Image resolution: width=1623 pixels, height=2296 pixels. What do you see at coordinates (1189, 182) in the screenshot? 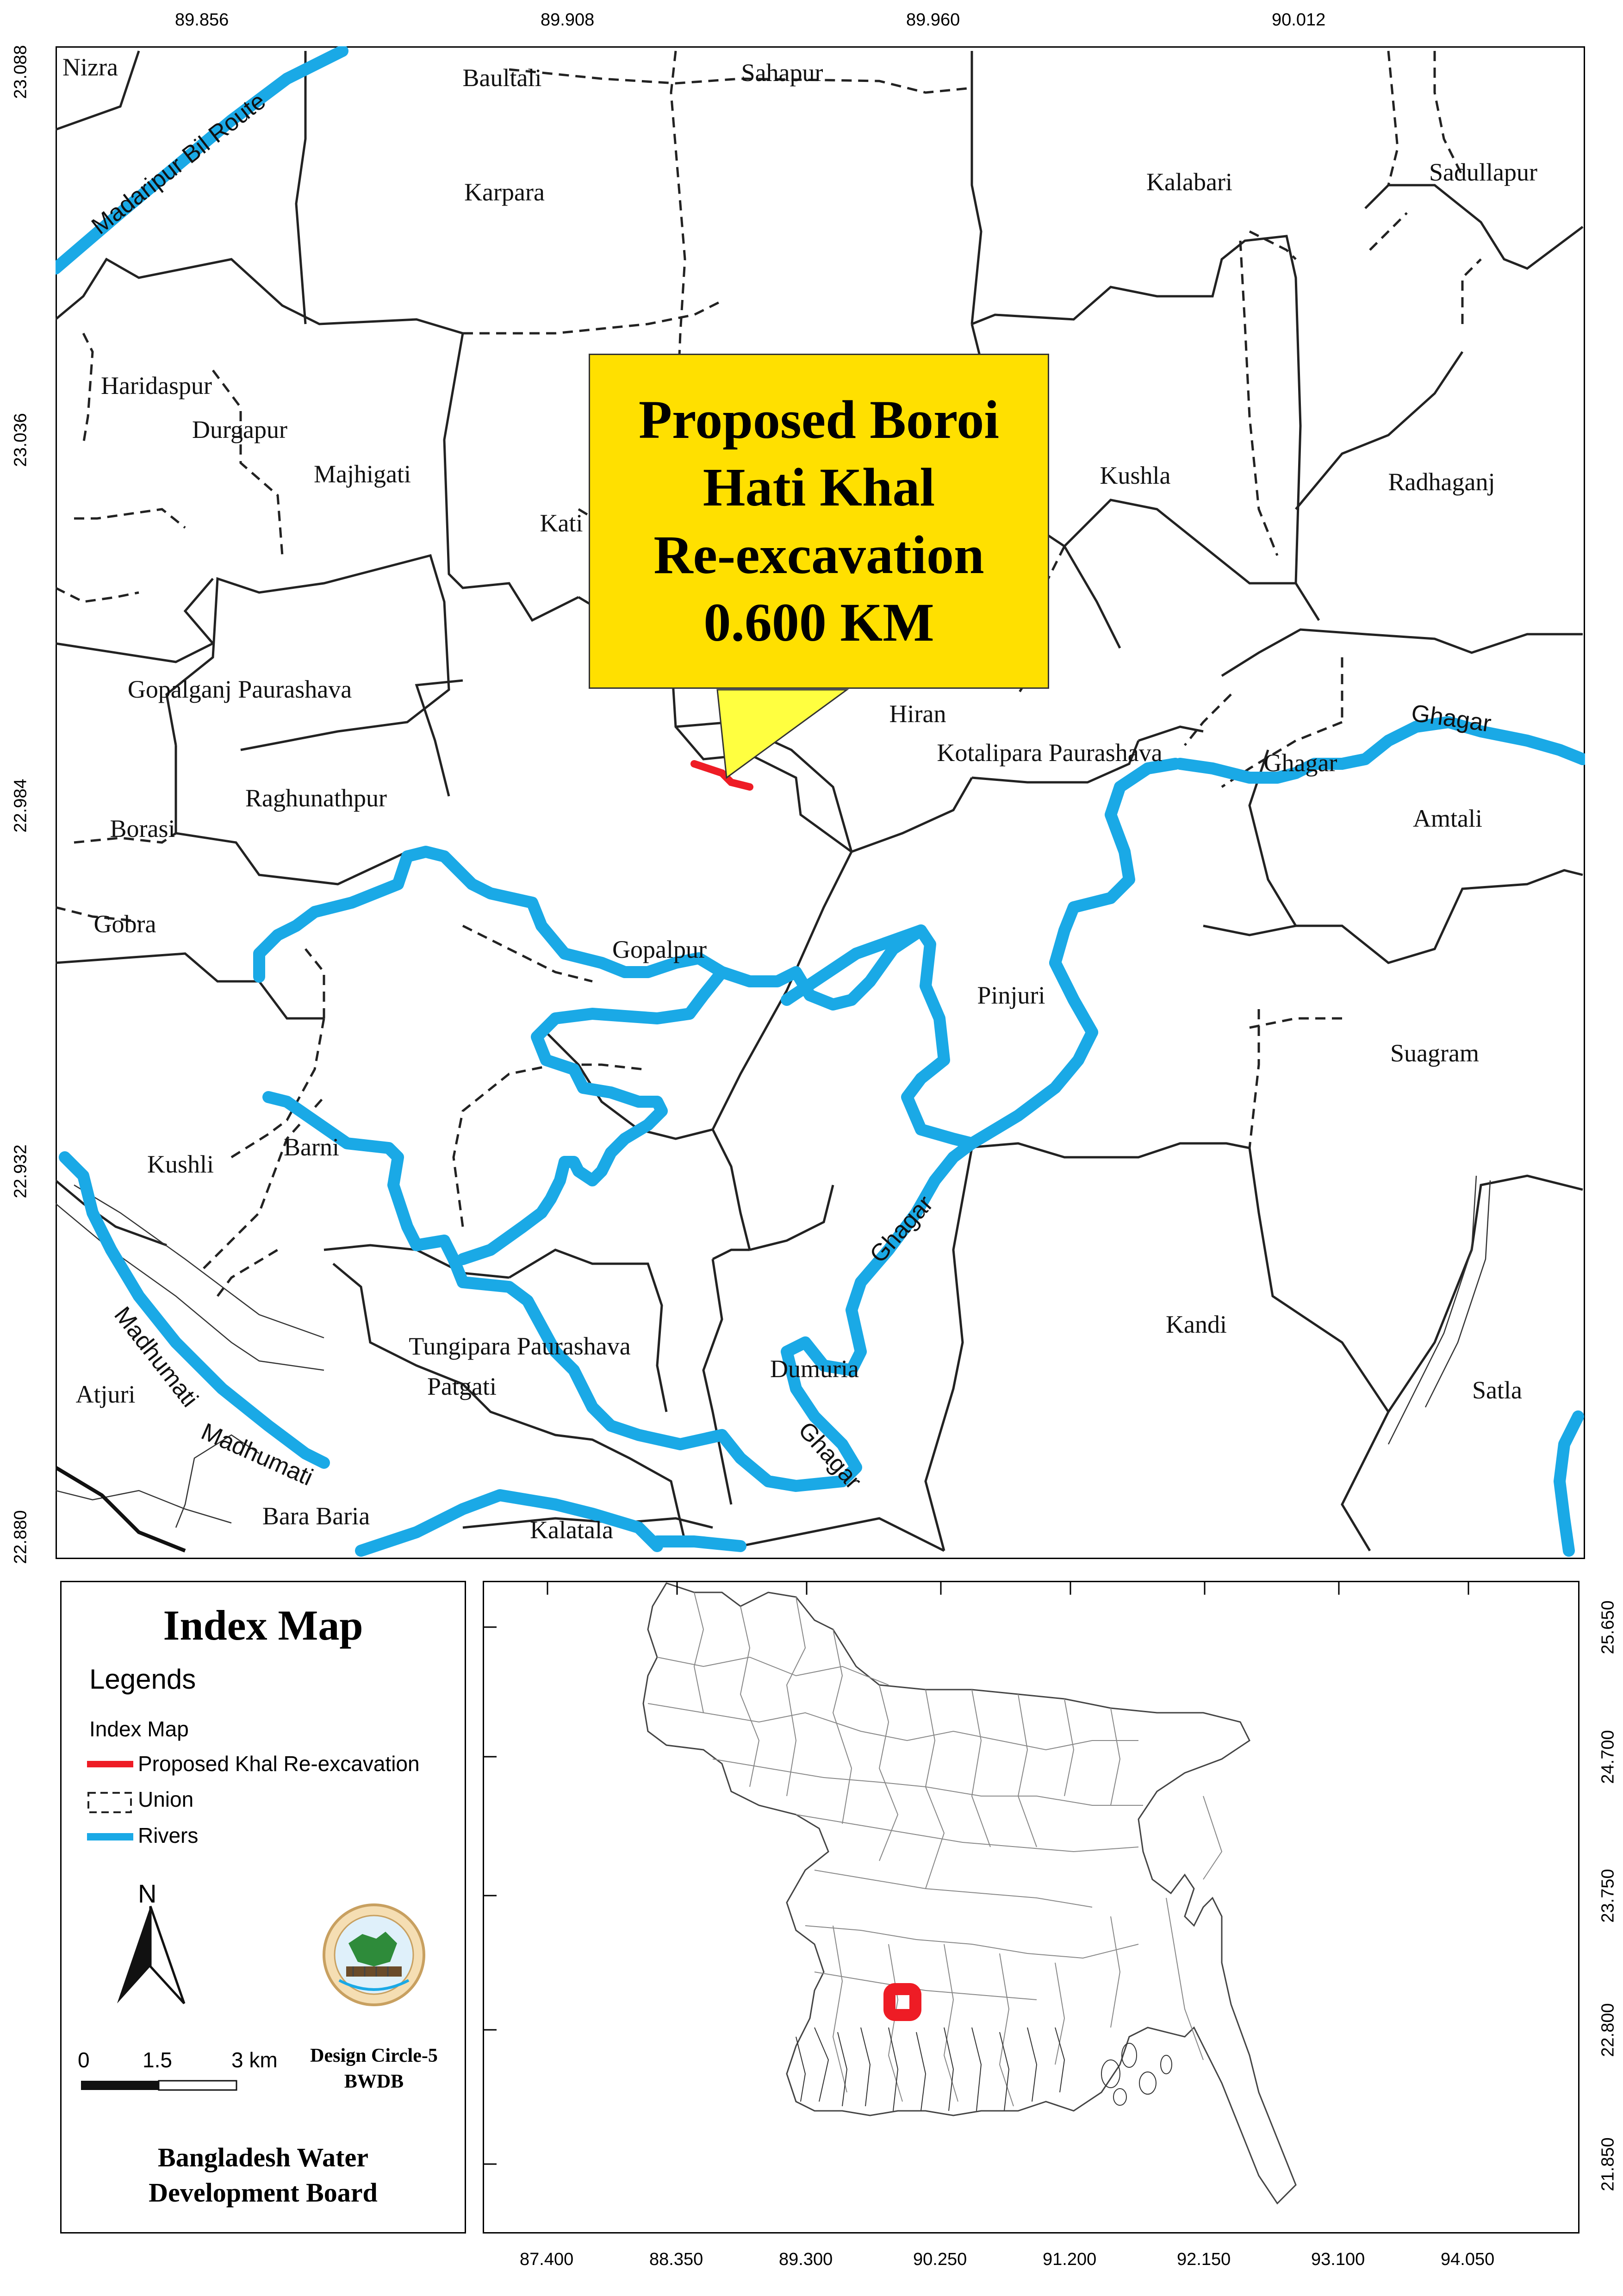
I see `place-label: Kalabari` at bounding box center [1189, 182].